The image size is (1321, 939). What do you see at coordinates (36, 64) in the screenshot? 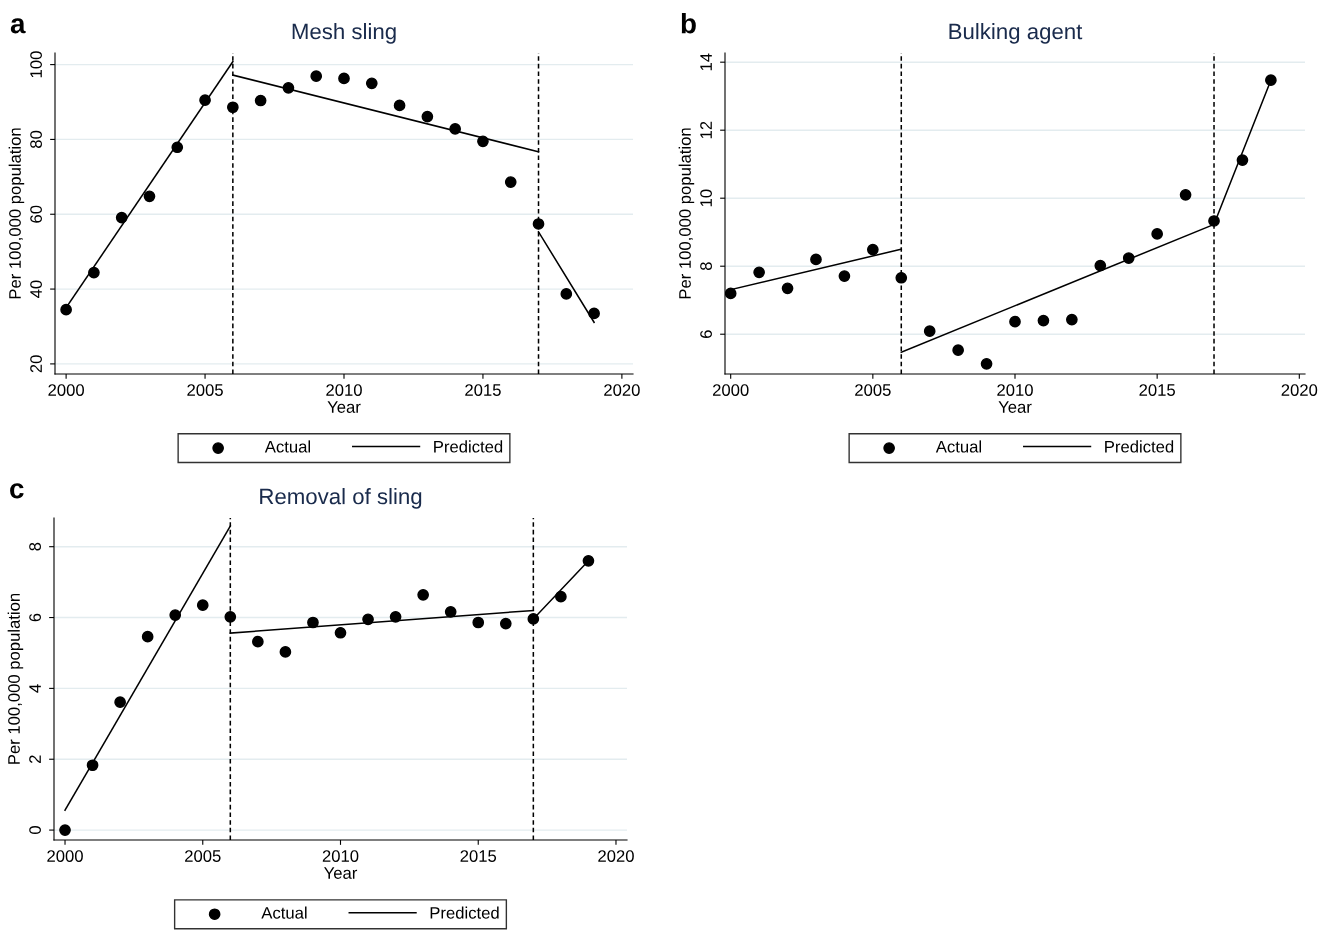
I see `y-tick-label: 100` at bounding box center [36, 64].